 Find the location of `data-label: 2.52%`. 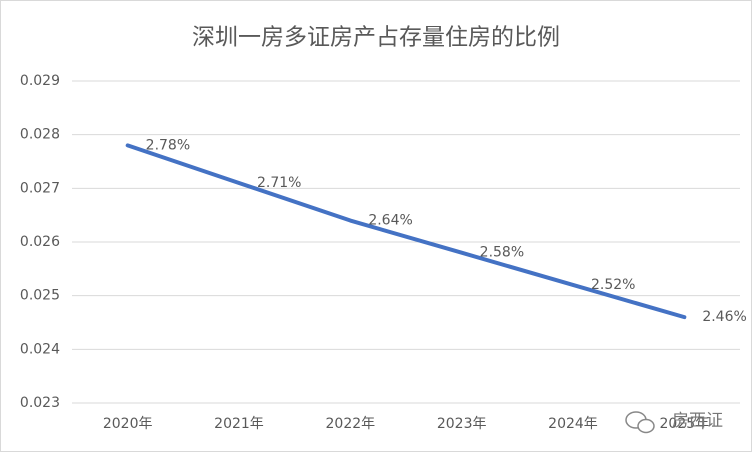

data-label: 2.52% is located at coordinates (613, 285).